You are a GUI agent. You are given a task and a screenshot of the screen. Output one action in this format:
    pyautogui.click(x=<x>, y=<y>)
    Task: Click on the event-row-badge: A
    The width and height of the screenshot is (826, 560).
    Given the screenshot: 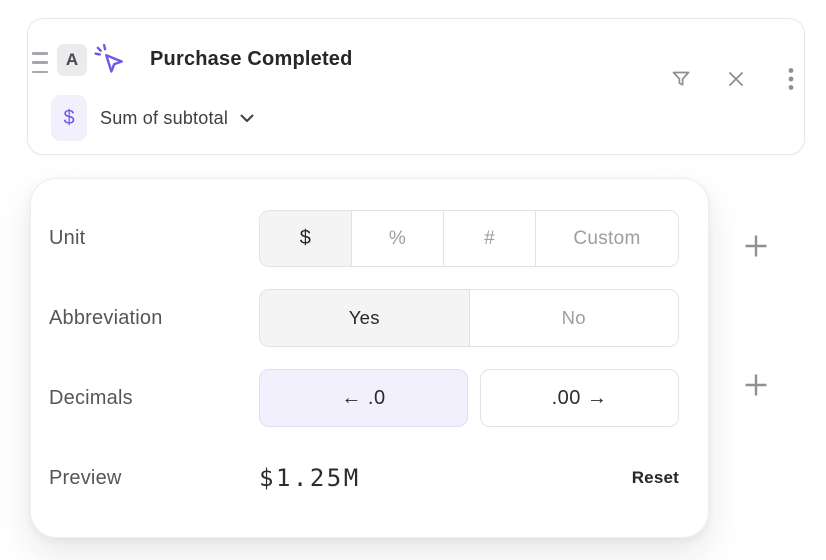 What is the action you would take?
    pyautogui.click(x=72, y=60)
    